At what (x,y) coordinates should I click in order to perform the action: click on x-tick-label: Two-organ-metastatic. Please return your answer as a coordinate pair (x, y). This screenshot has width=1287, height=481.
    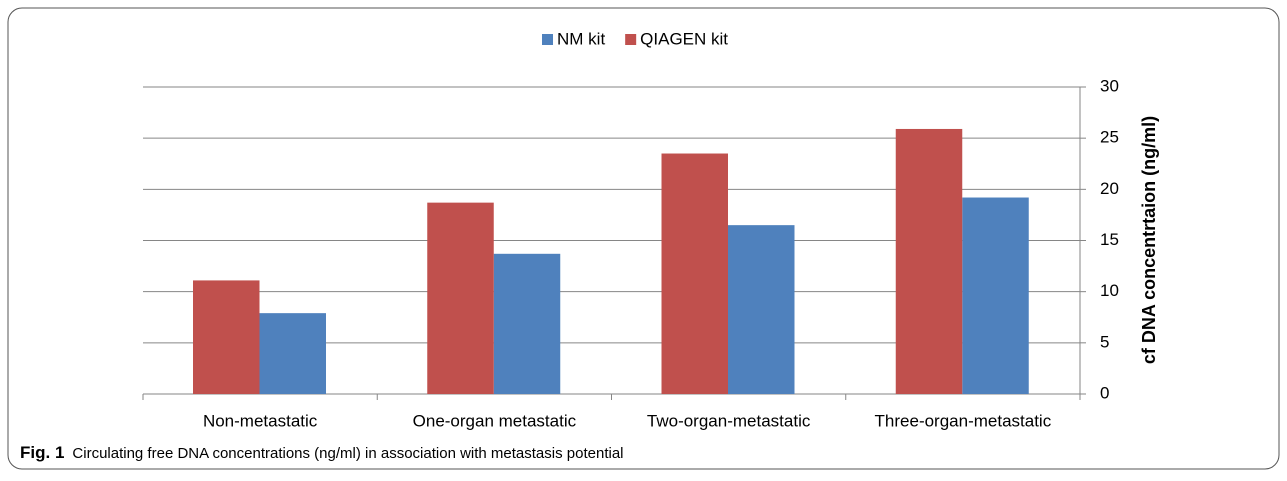
    Looking at the image, I should click on (729, 420).